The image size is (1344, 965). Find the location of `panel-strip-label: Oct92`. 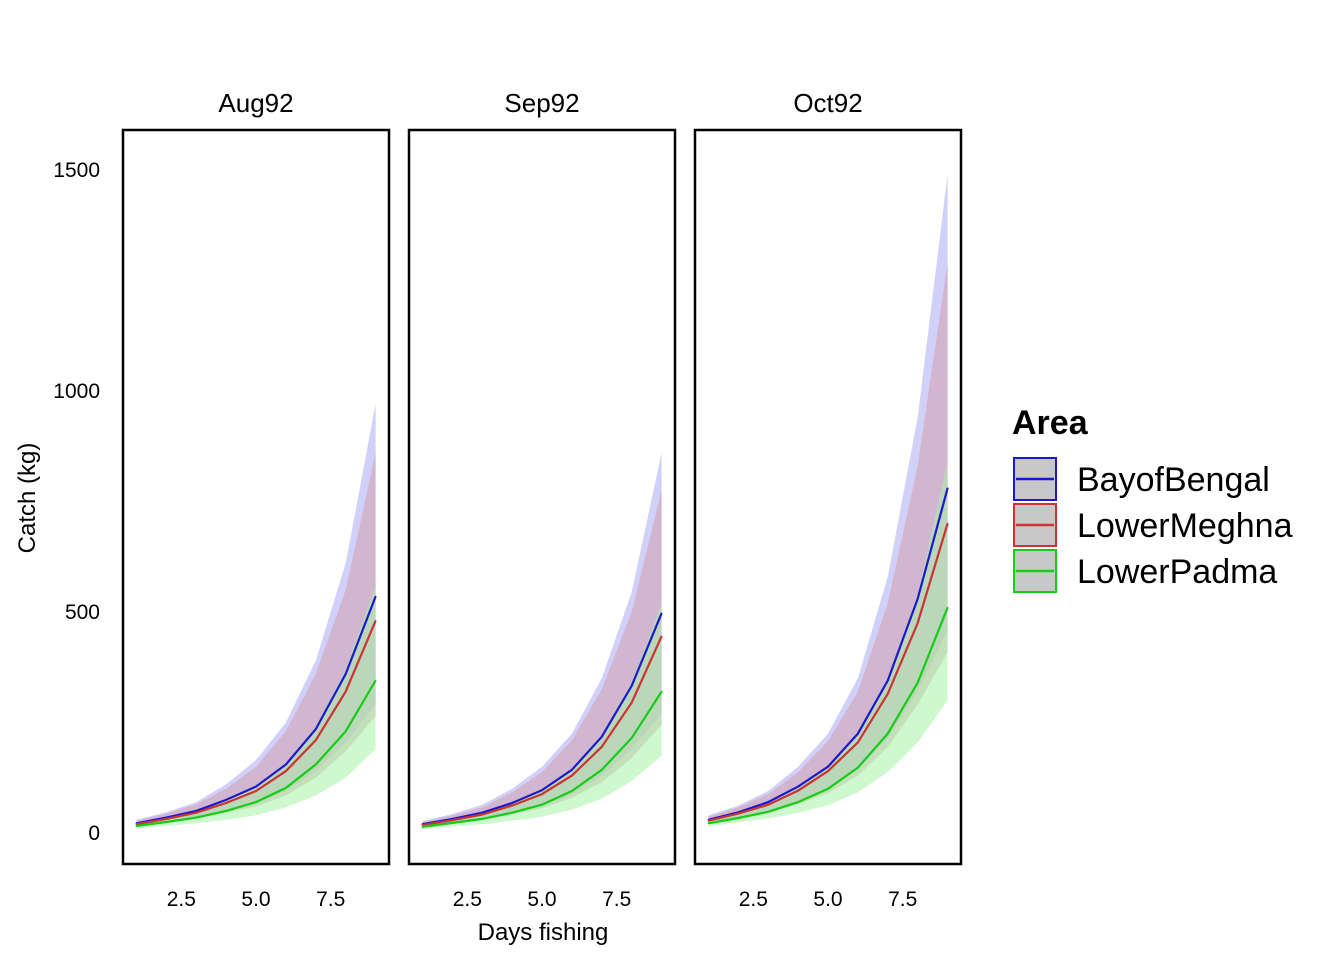

panel-strip-label: Oct92 is located at coordinates (827, 103).